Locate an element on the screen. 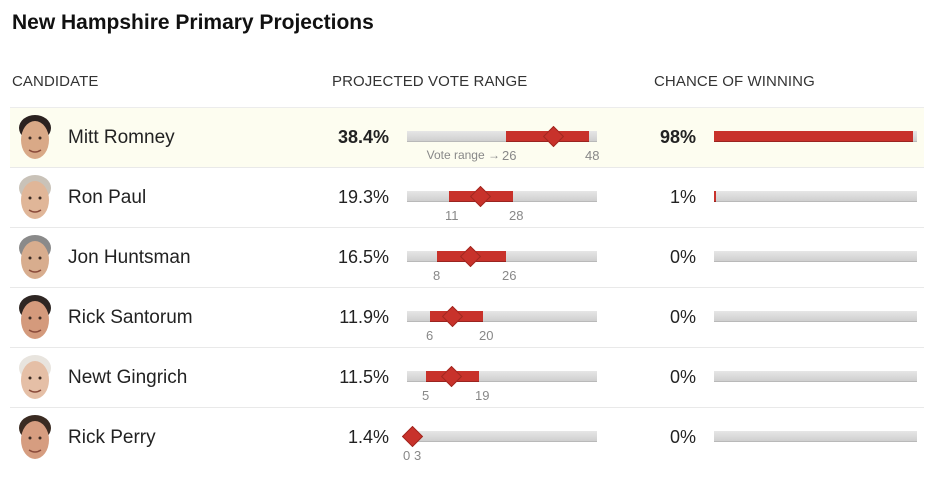  vote-range-high-label: 28 is located at coordinates (516, 215).